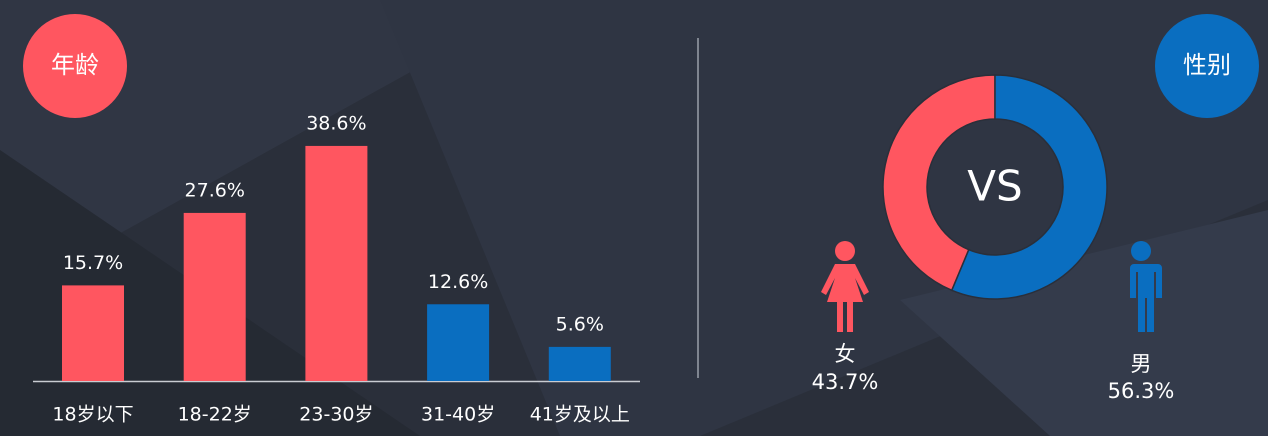 This screenshot has width=1268, height=436. Describe the element at coordinates (1141, 391) in the screenshot. I see `donut-value-label: 56.3%` at that location.